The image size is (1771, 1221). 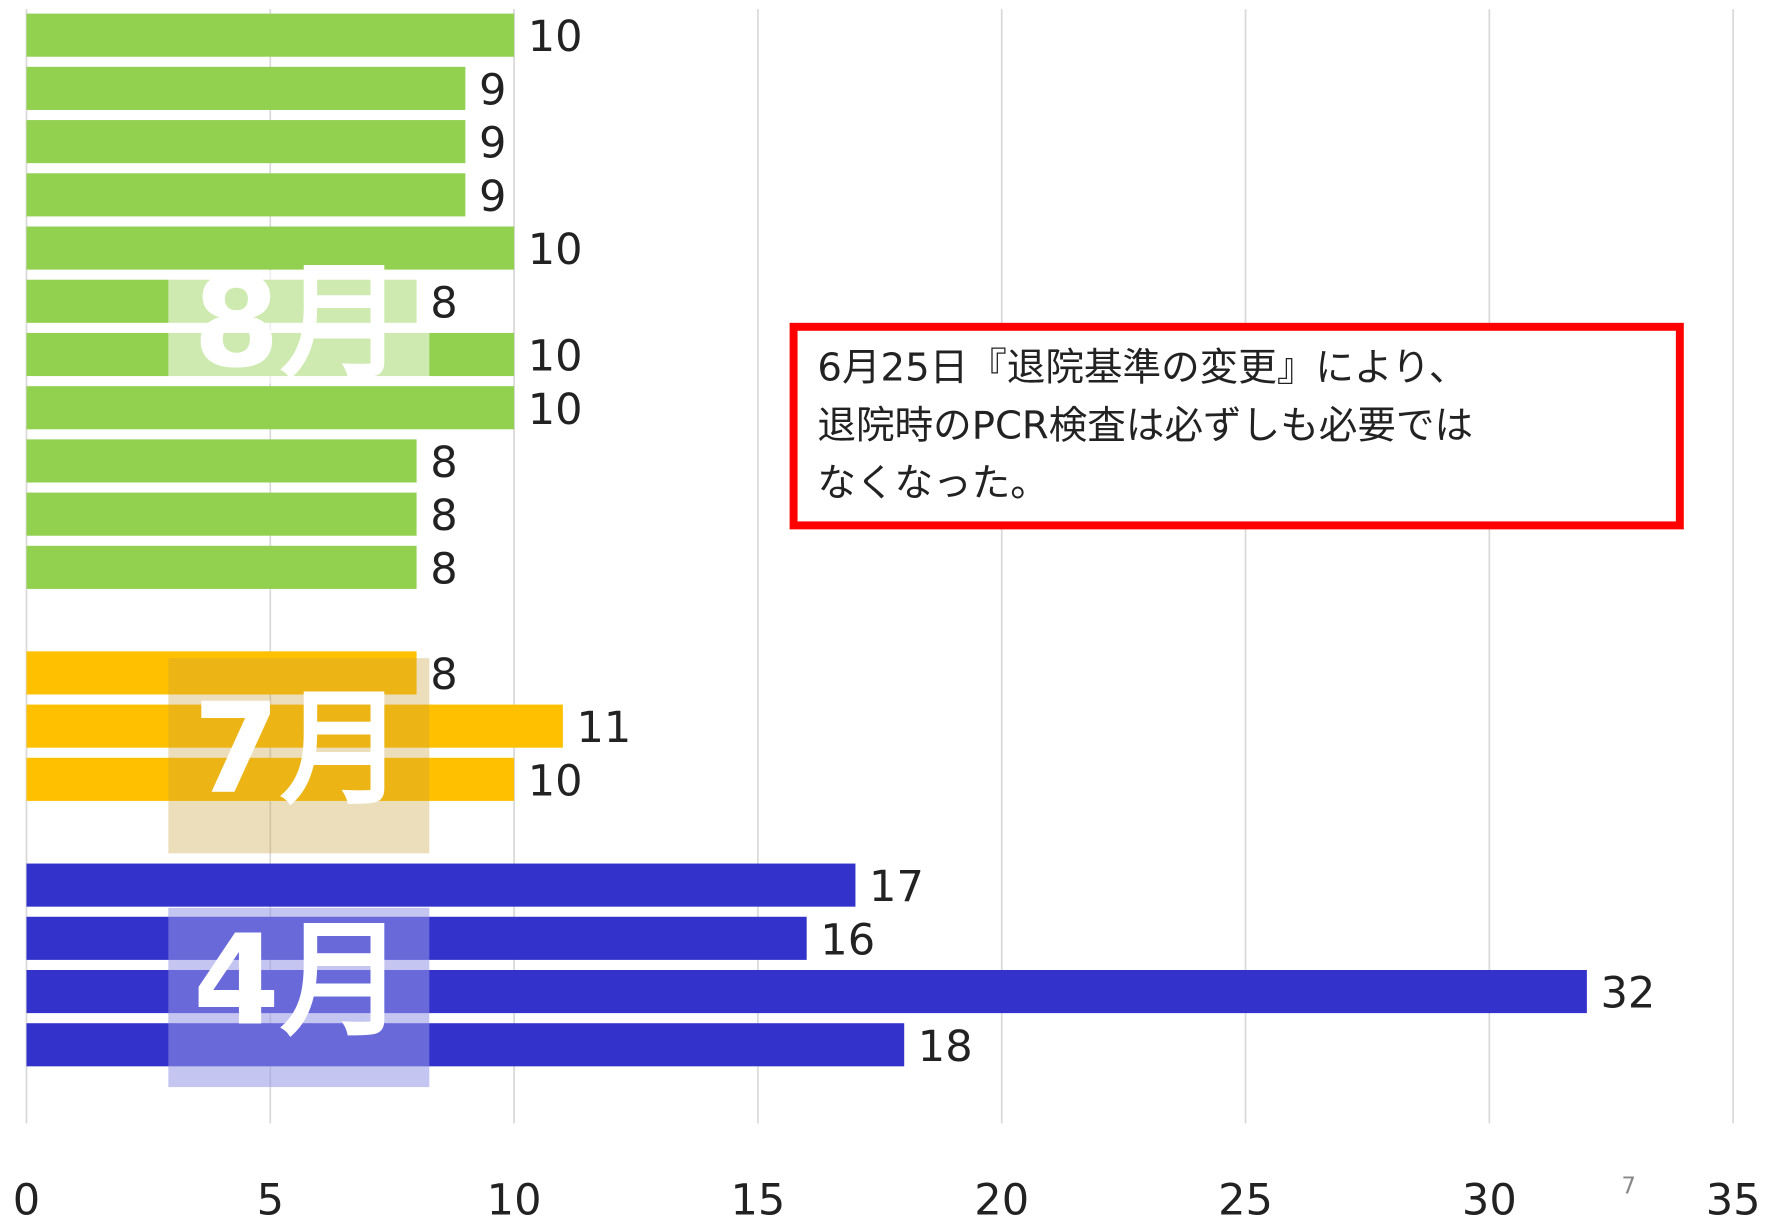 What do you see at coordinates (896, 887) in the screenshot?
I see `value-label: 17` at bounding box center [896, 887].